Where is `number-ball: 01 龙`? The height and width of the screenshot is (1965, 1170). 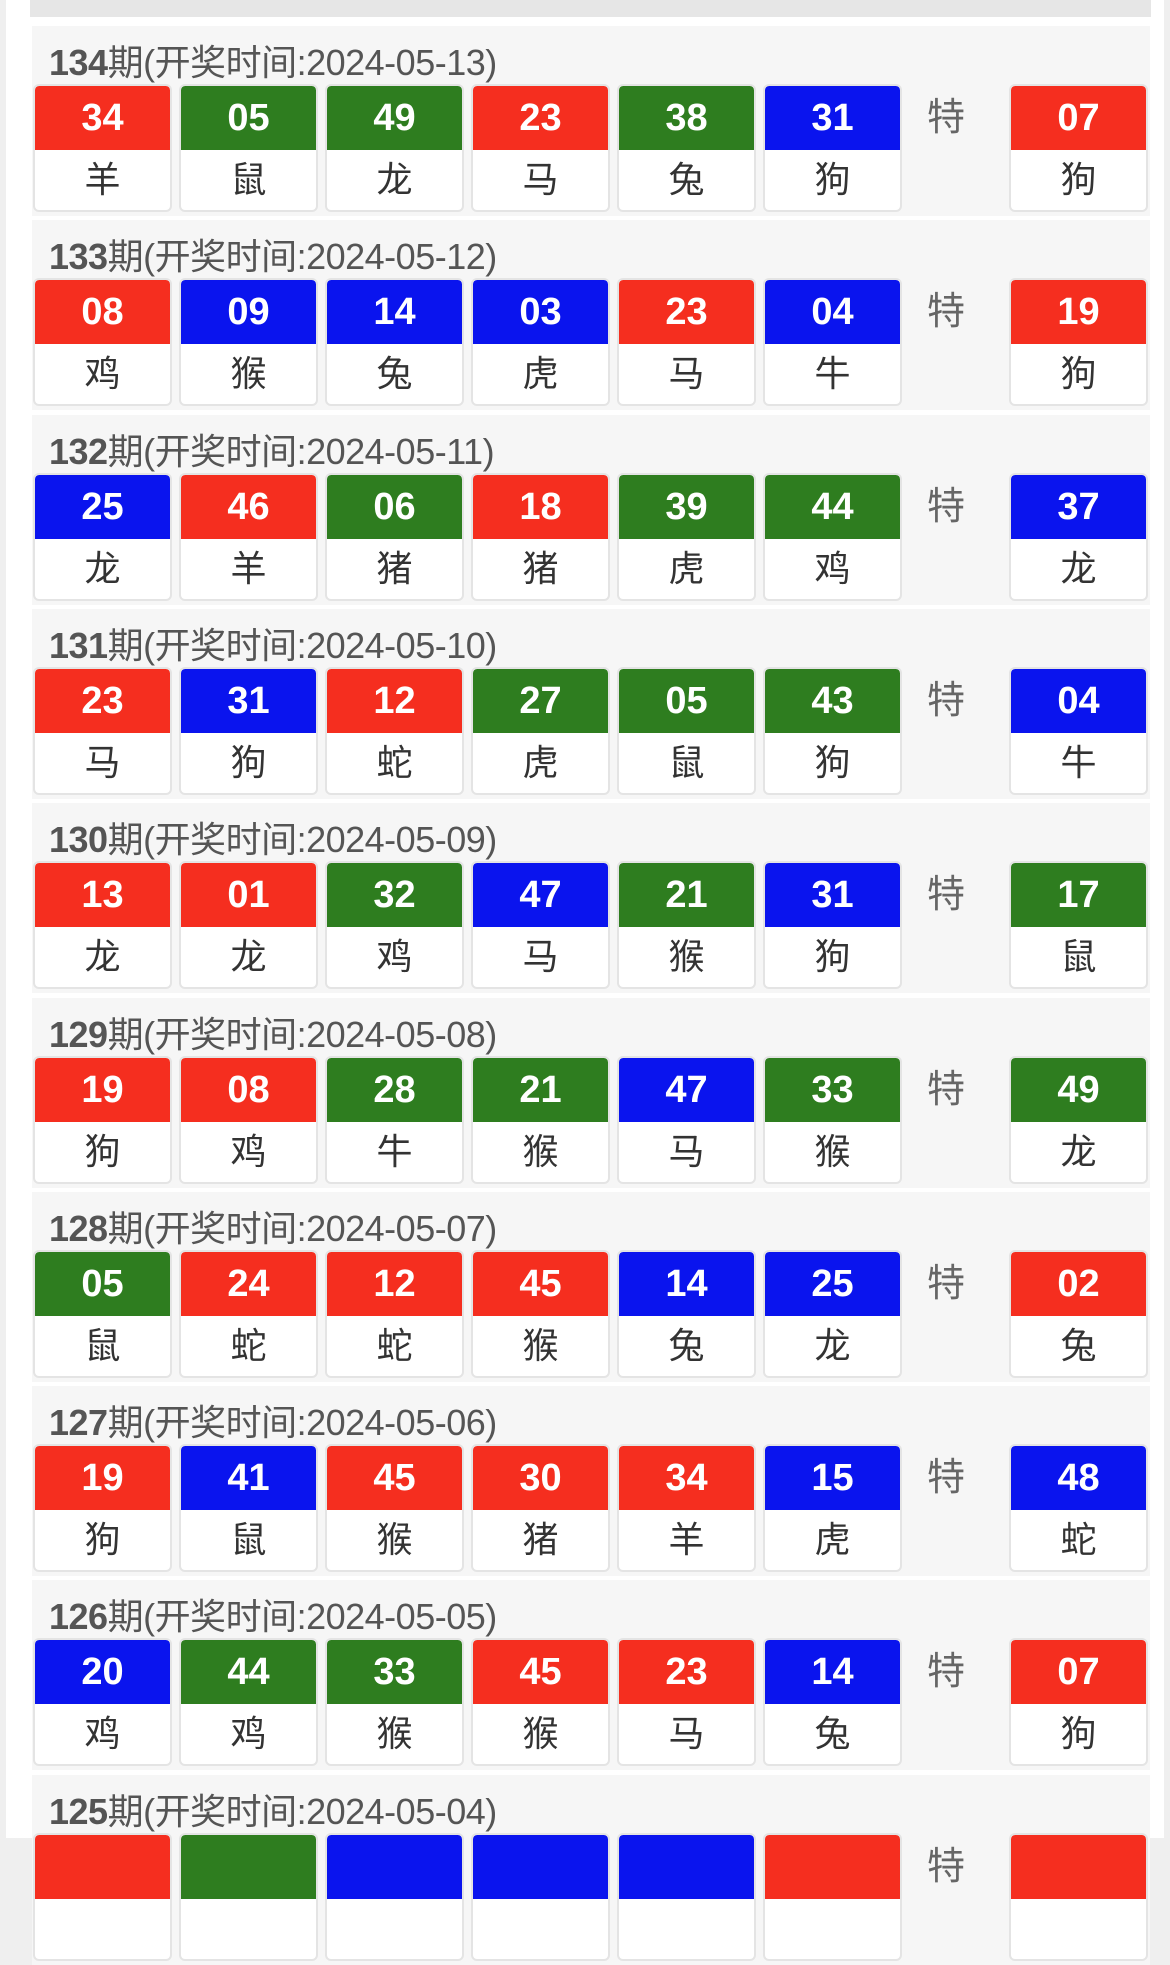 number-ball: 01 龙 is located at coordinates (248, 925).